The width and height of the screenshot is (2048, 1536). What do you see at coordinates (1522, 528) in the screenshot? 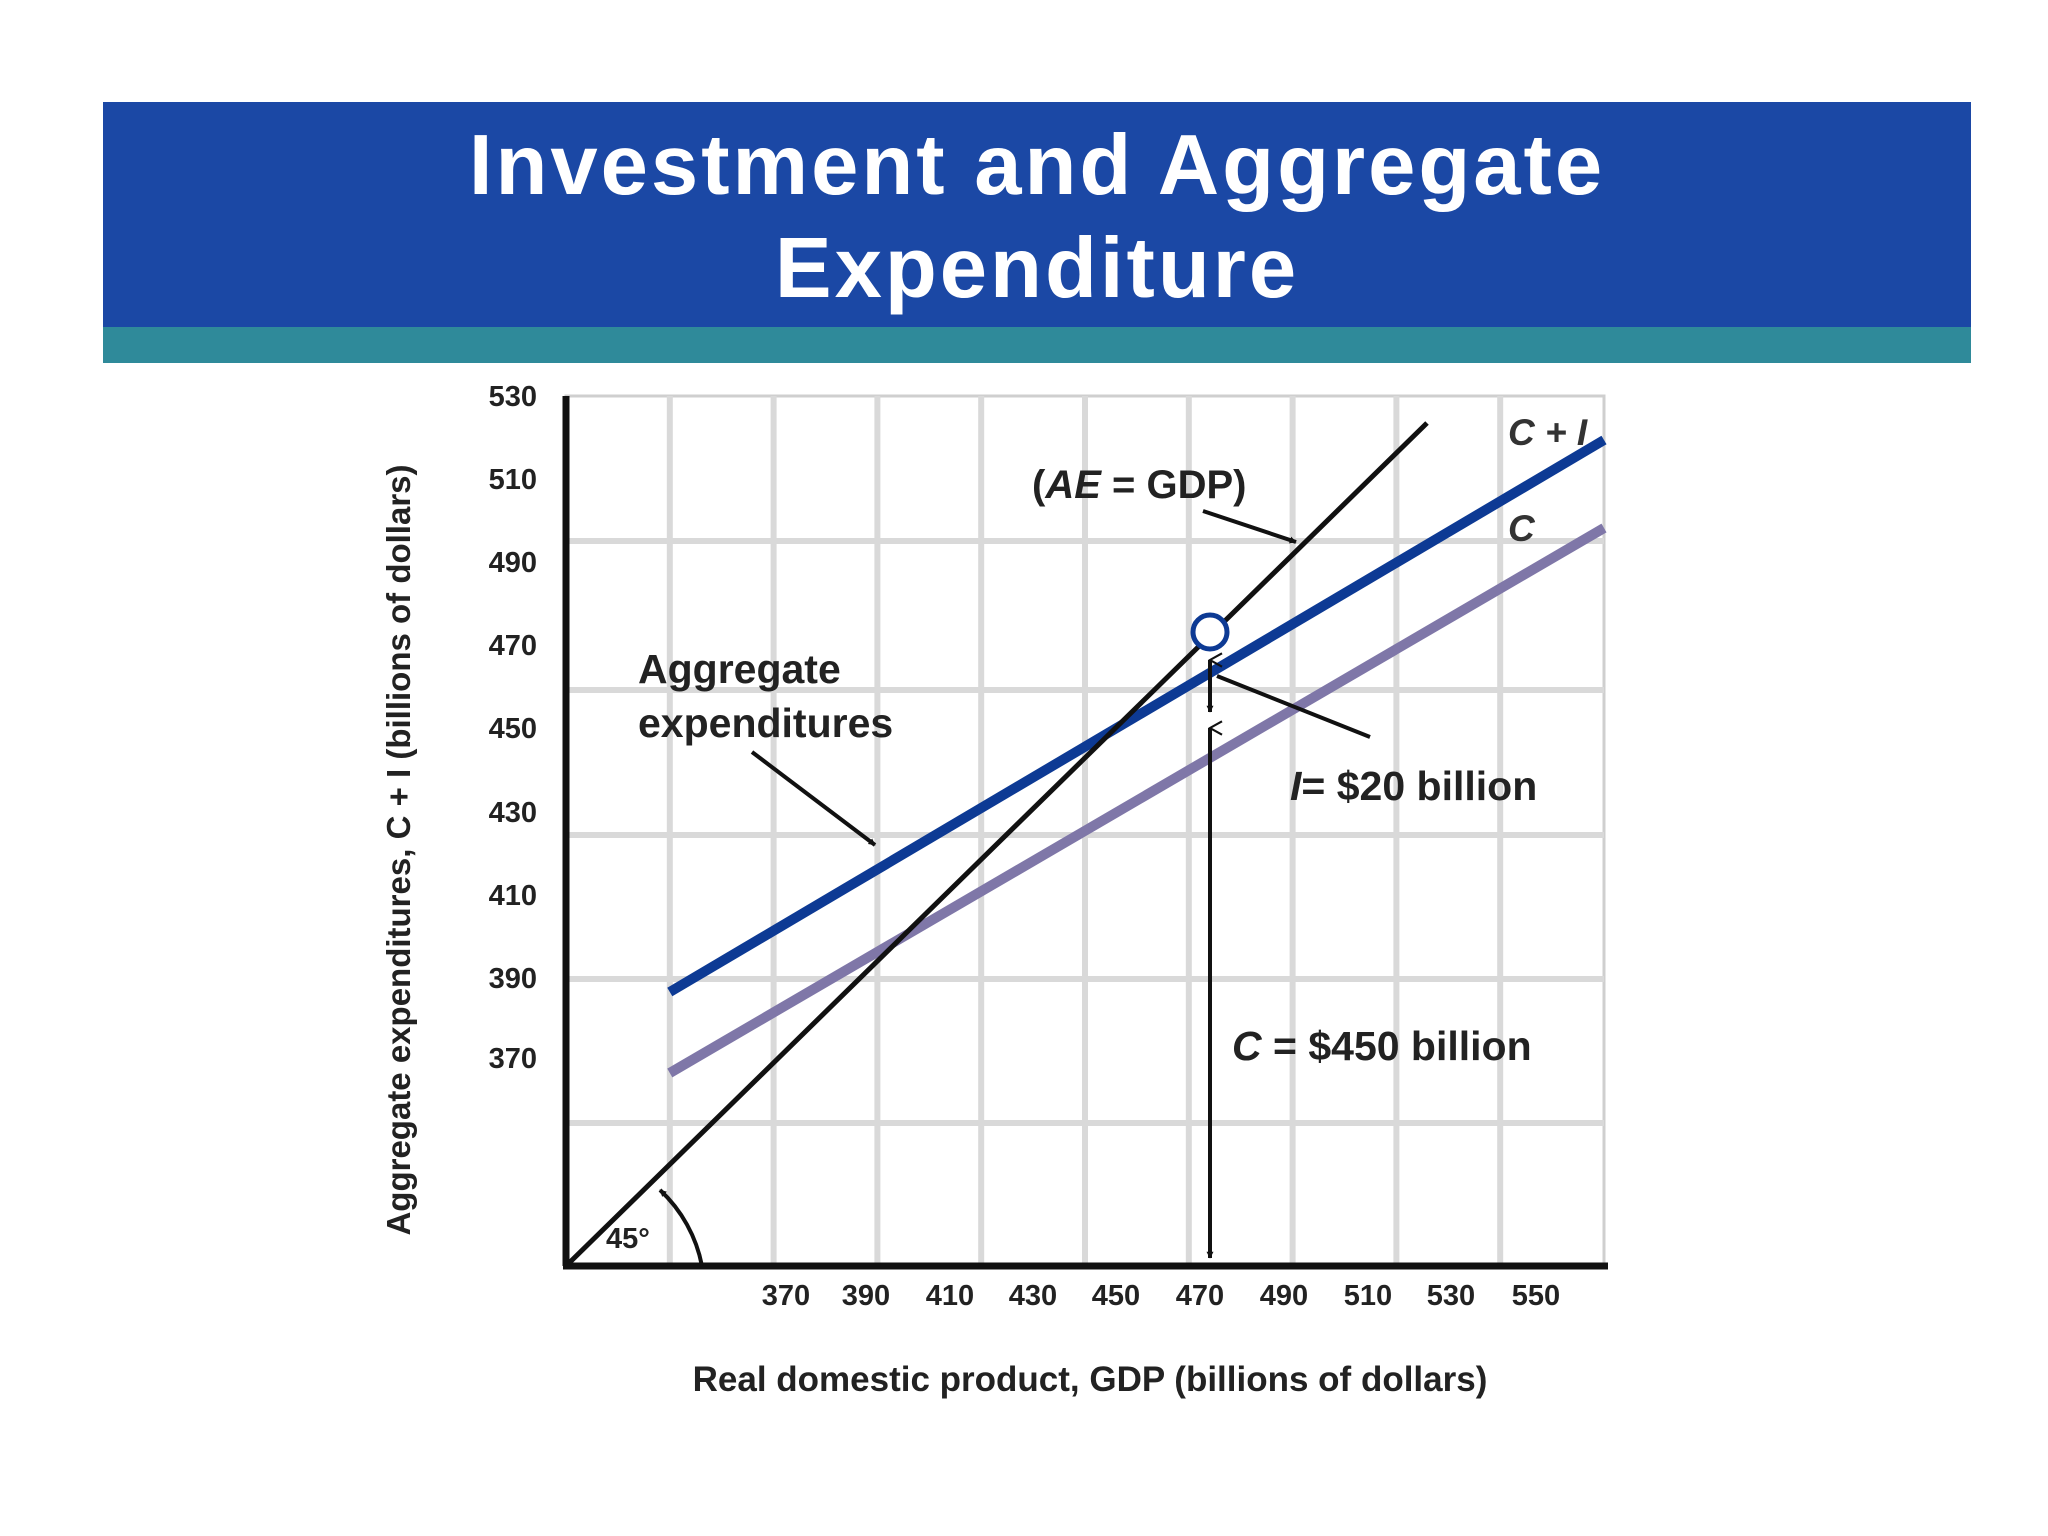
I see `series-label-c: C` at bounding box center [1522, 528].